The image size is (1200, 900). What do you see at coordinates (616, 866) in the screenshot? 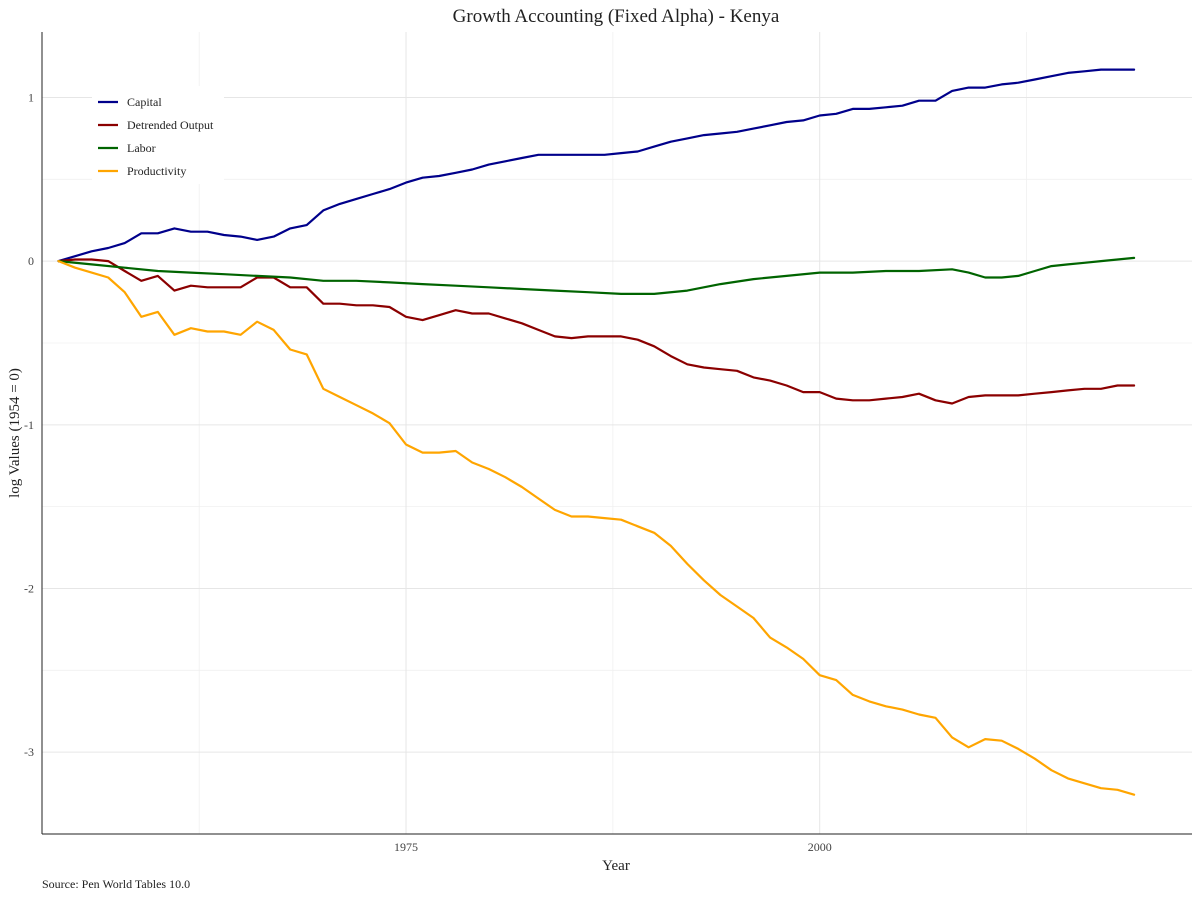
I see `x-axis-label: Year` at bounding box center [616, 866].